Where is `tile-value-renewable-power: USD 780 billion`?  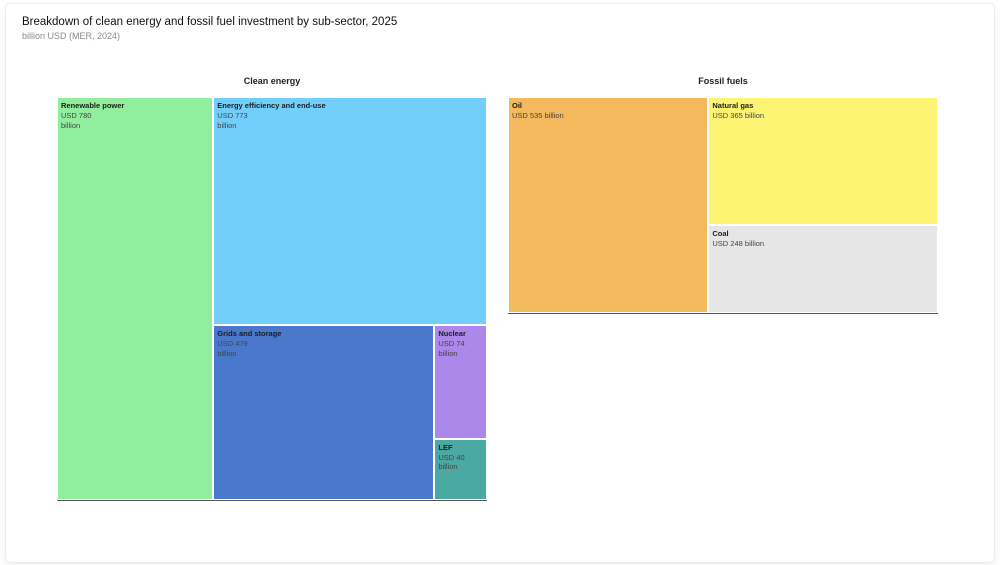
tile-value-renewable-power: USD 780 billion is located at coordinates (76, 120).